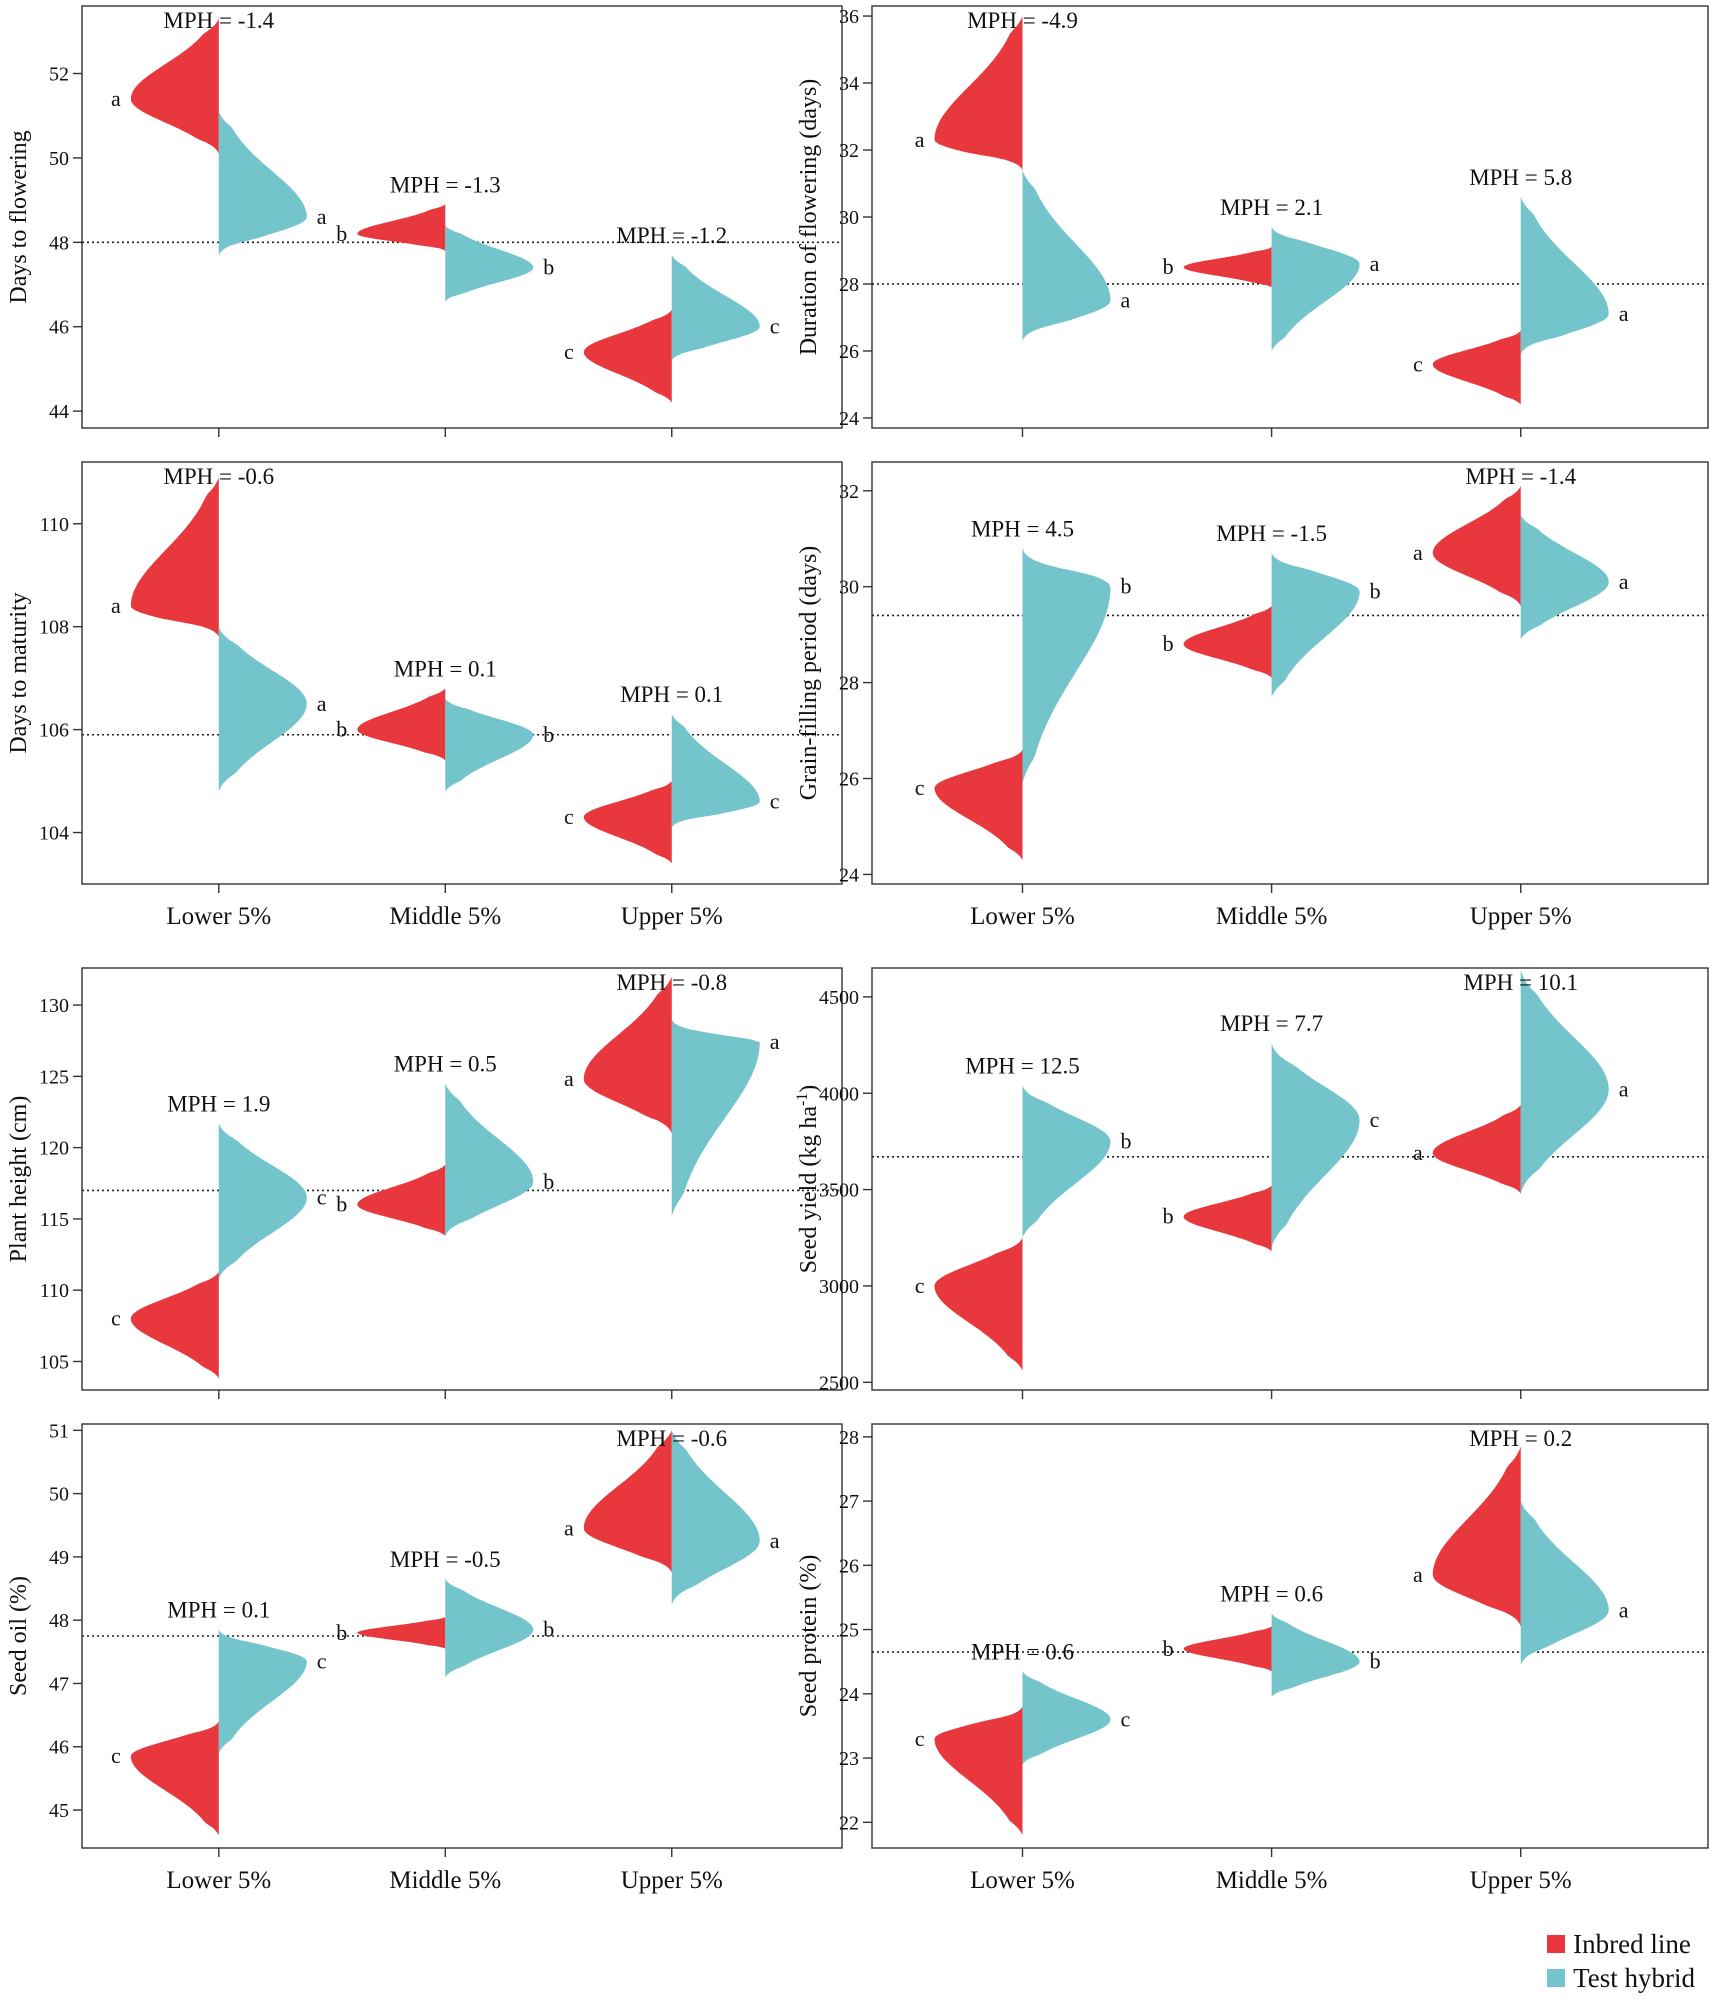 Image resolution: width=1713 pixels, height=2003 pixels. Describe the element at coordinates (54, 731) in the screenshot. I see `y-tick-label: 106` at that location.